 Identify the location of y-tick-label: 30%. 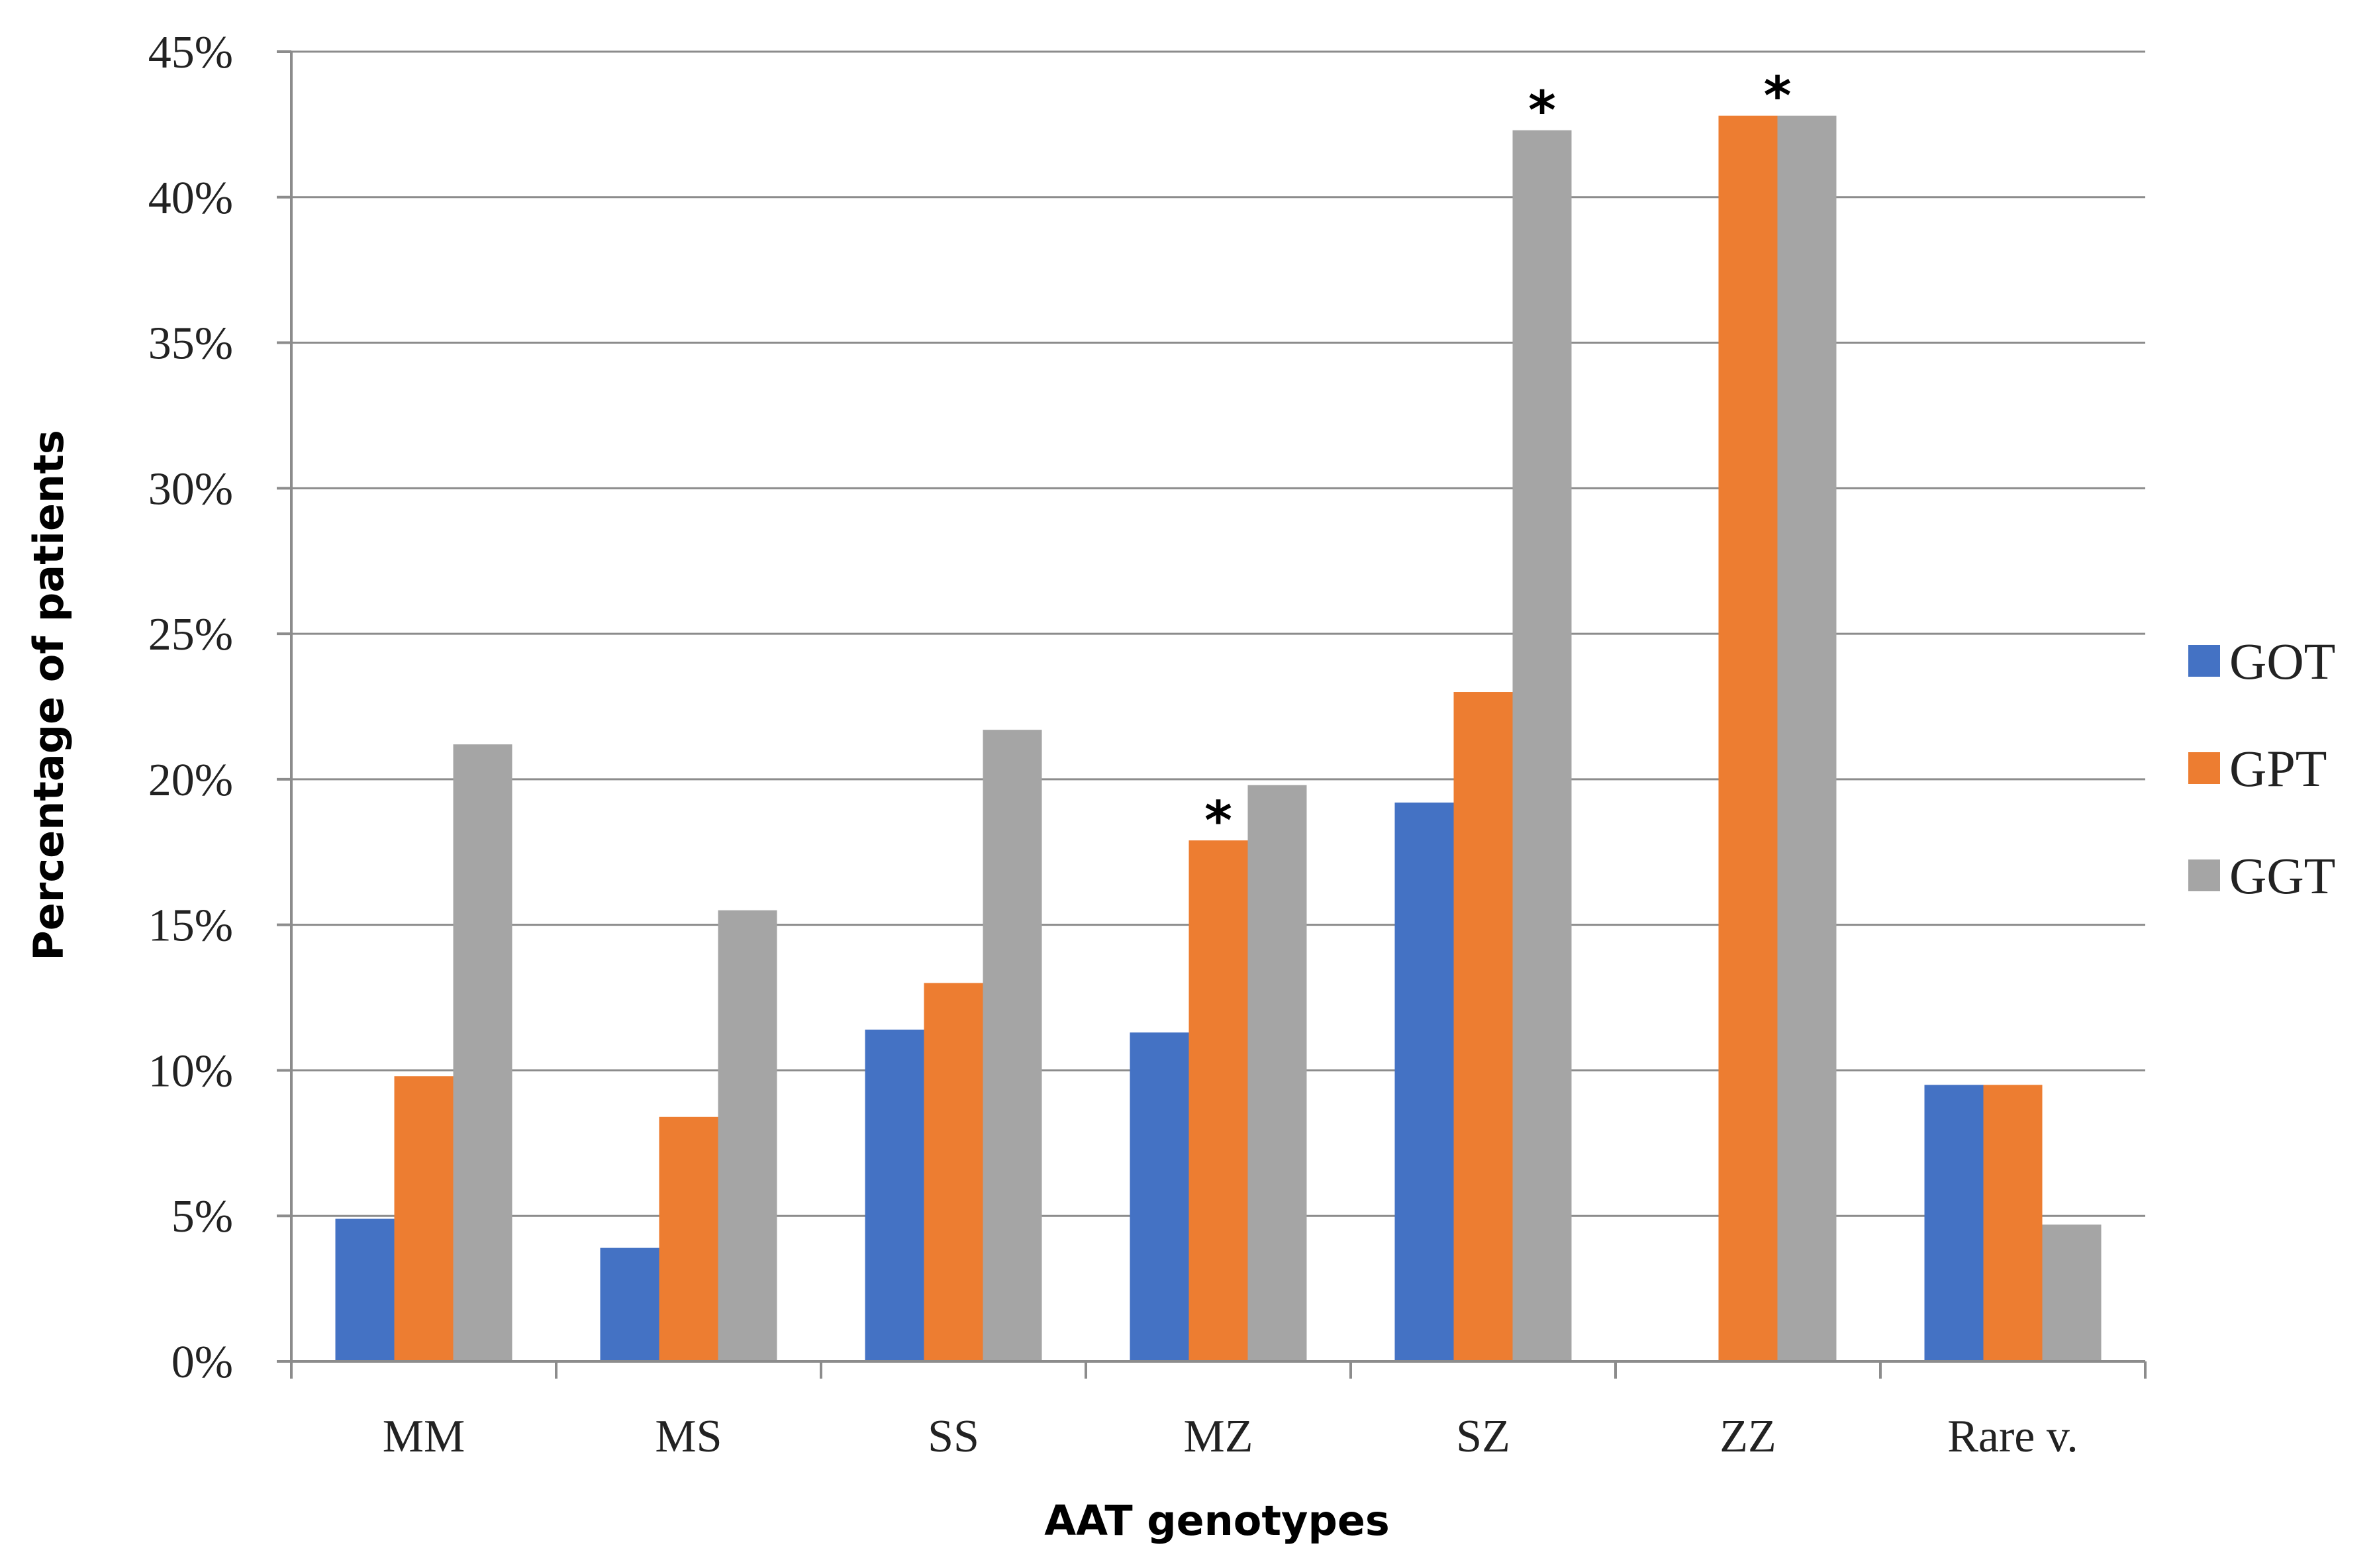
(191, 489).